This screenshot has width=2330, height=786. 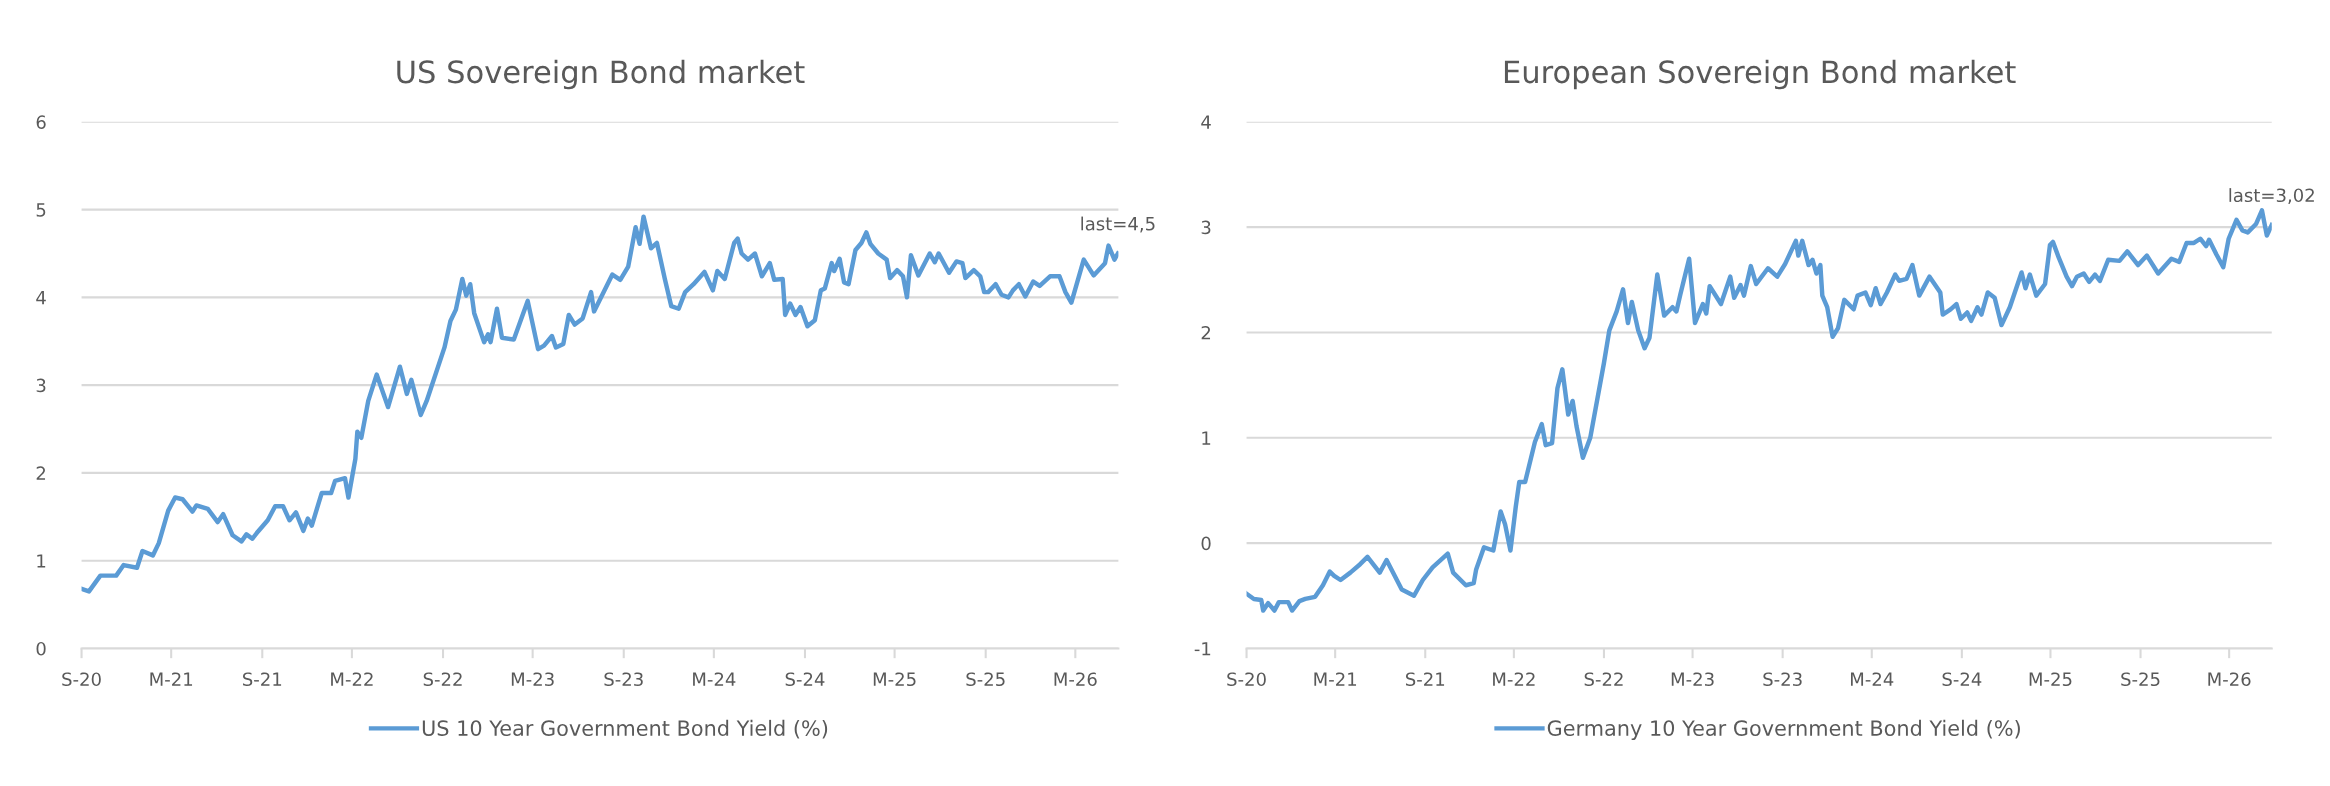 I want to click on annotation: last=3,02, so click(x=2271, y=196).